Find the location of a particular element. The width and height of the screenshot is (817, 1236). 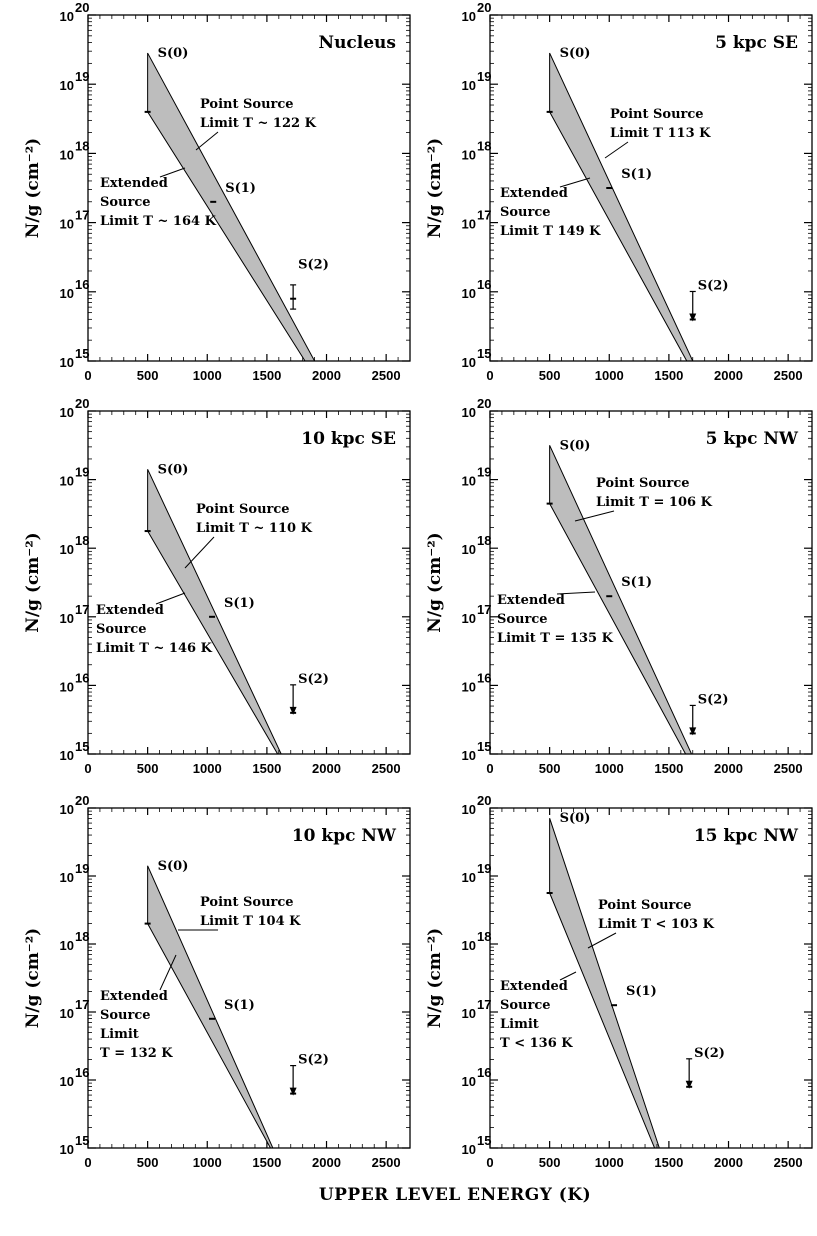

point-source-arrow is located at coordinates (594, 516).